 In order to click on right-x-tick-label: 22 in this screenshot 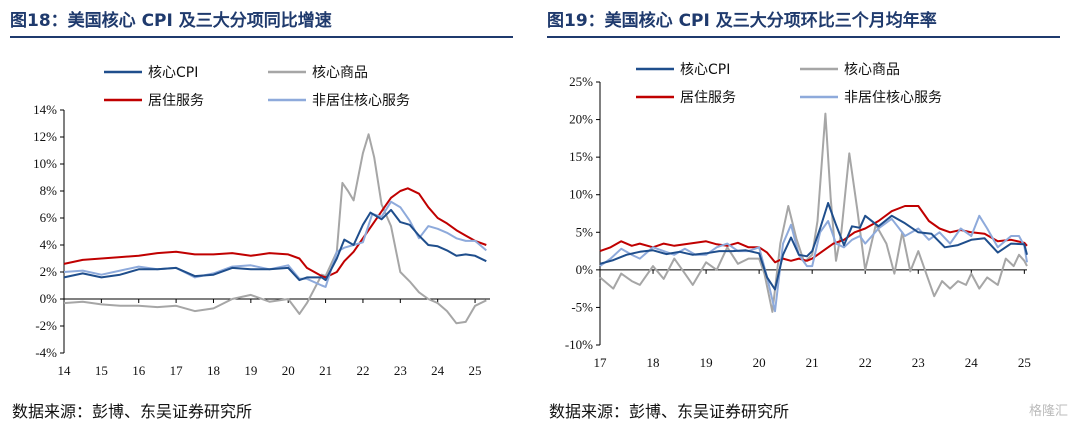, I will do `click(865, 362)`.